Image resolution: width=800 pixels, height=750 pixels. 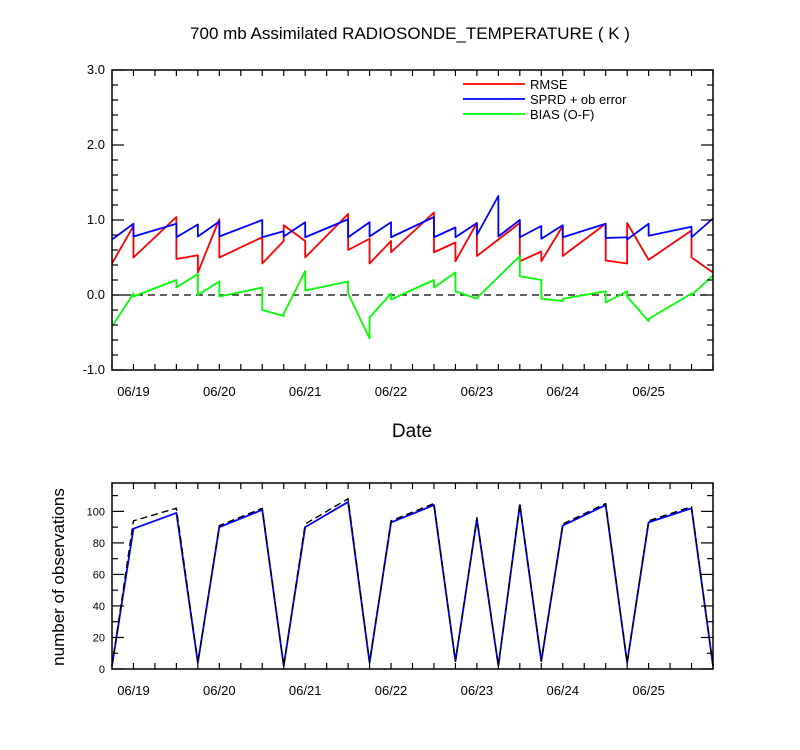 I want to click on legend-label-1: SPRD + ob error, so click(x=578, y=99).